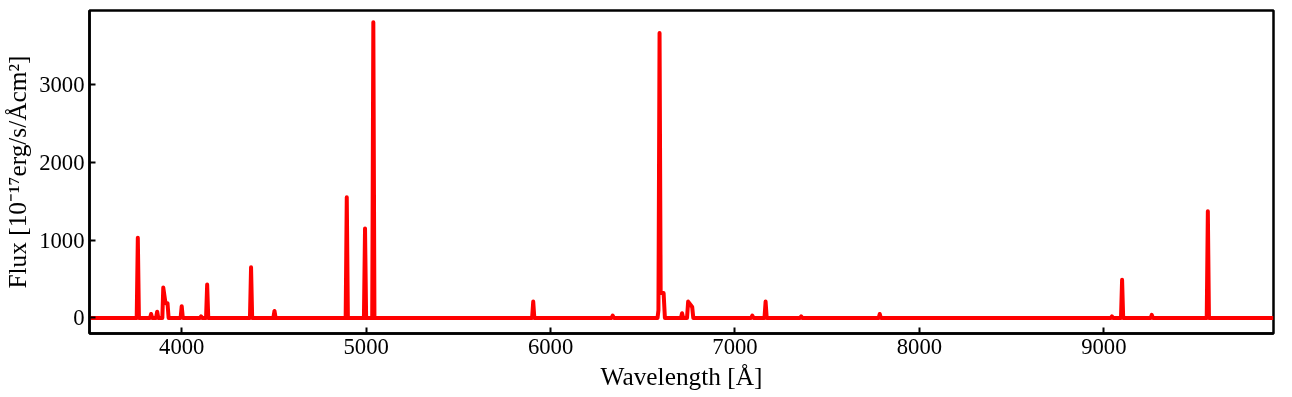 The width and height of the screenshot is (1292, 397). I want to click on y-tick-label: 0, so click(79, 318).